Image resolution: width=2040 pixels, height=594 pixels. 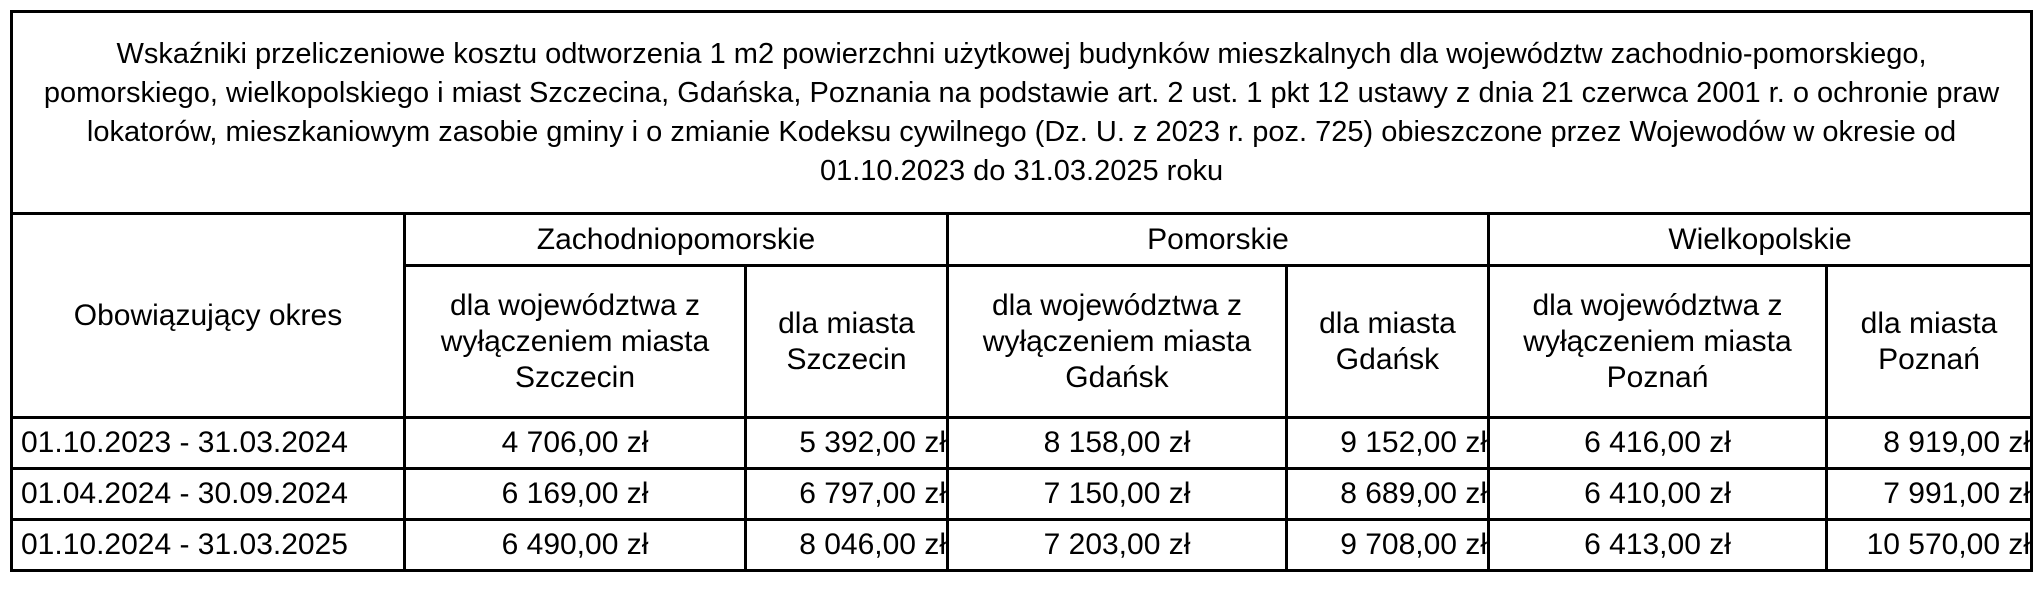 I want to click on cell-period: 01.04.2024 - 30.09.2024, so click(x=208, y=494).